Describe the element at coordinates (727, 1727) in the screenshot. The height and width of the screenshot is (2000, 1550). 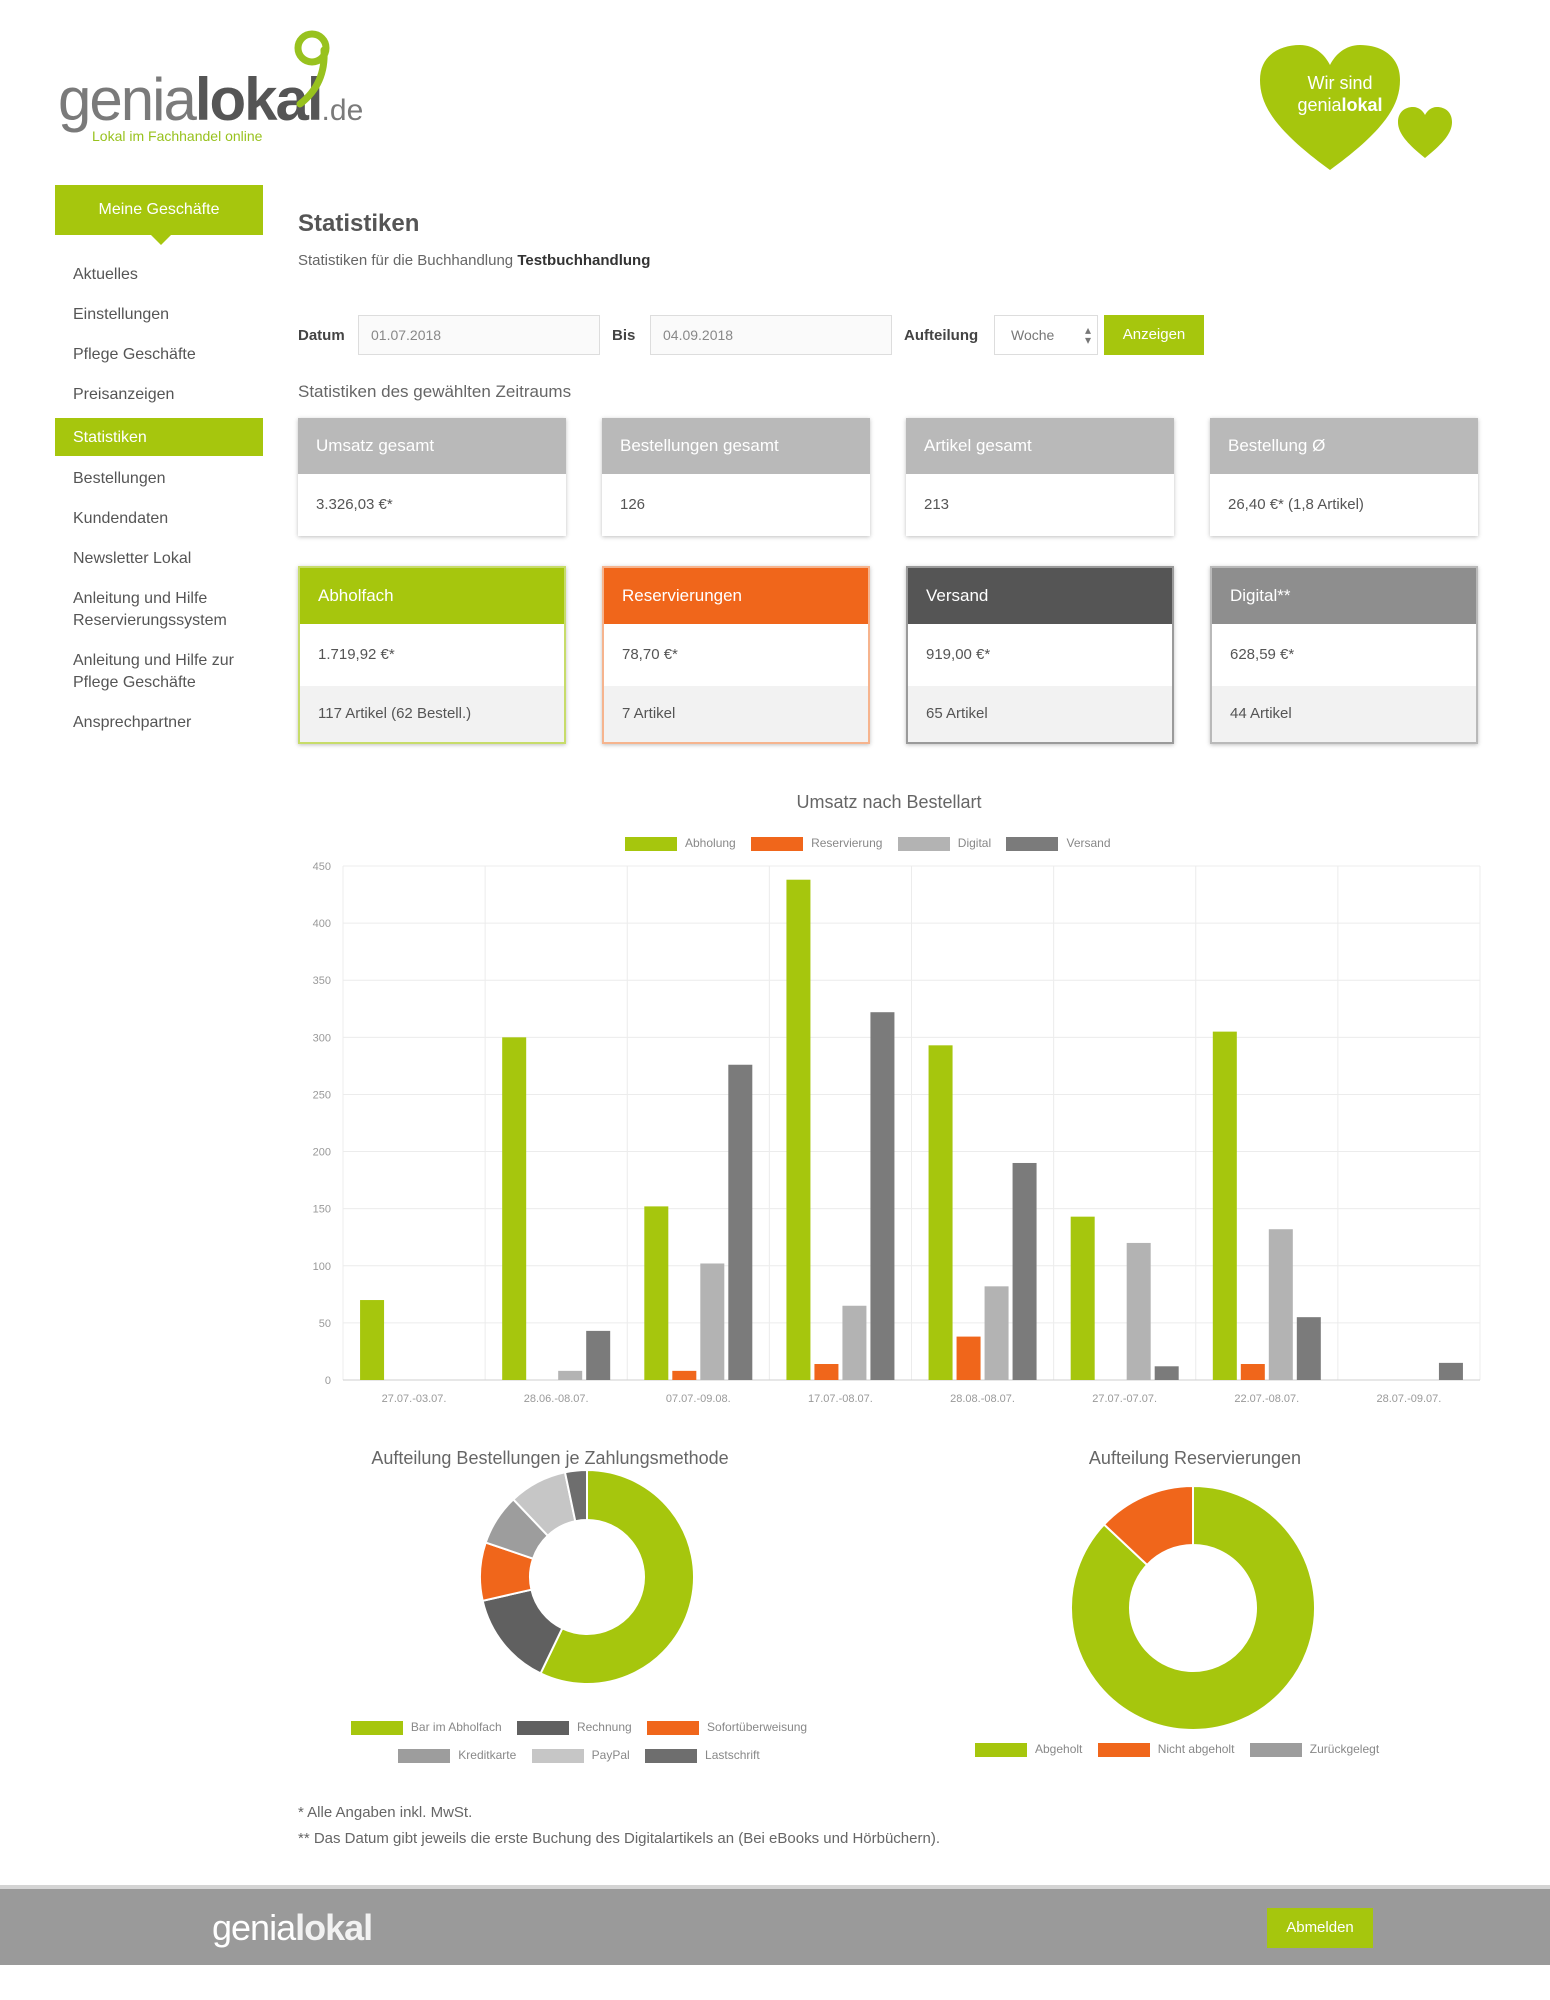
I see `legend-item: Sofortüberweisung` at that location.